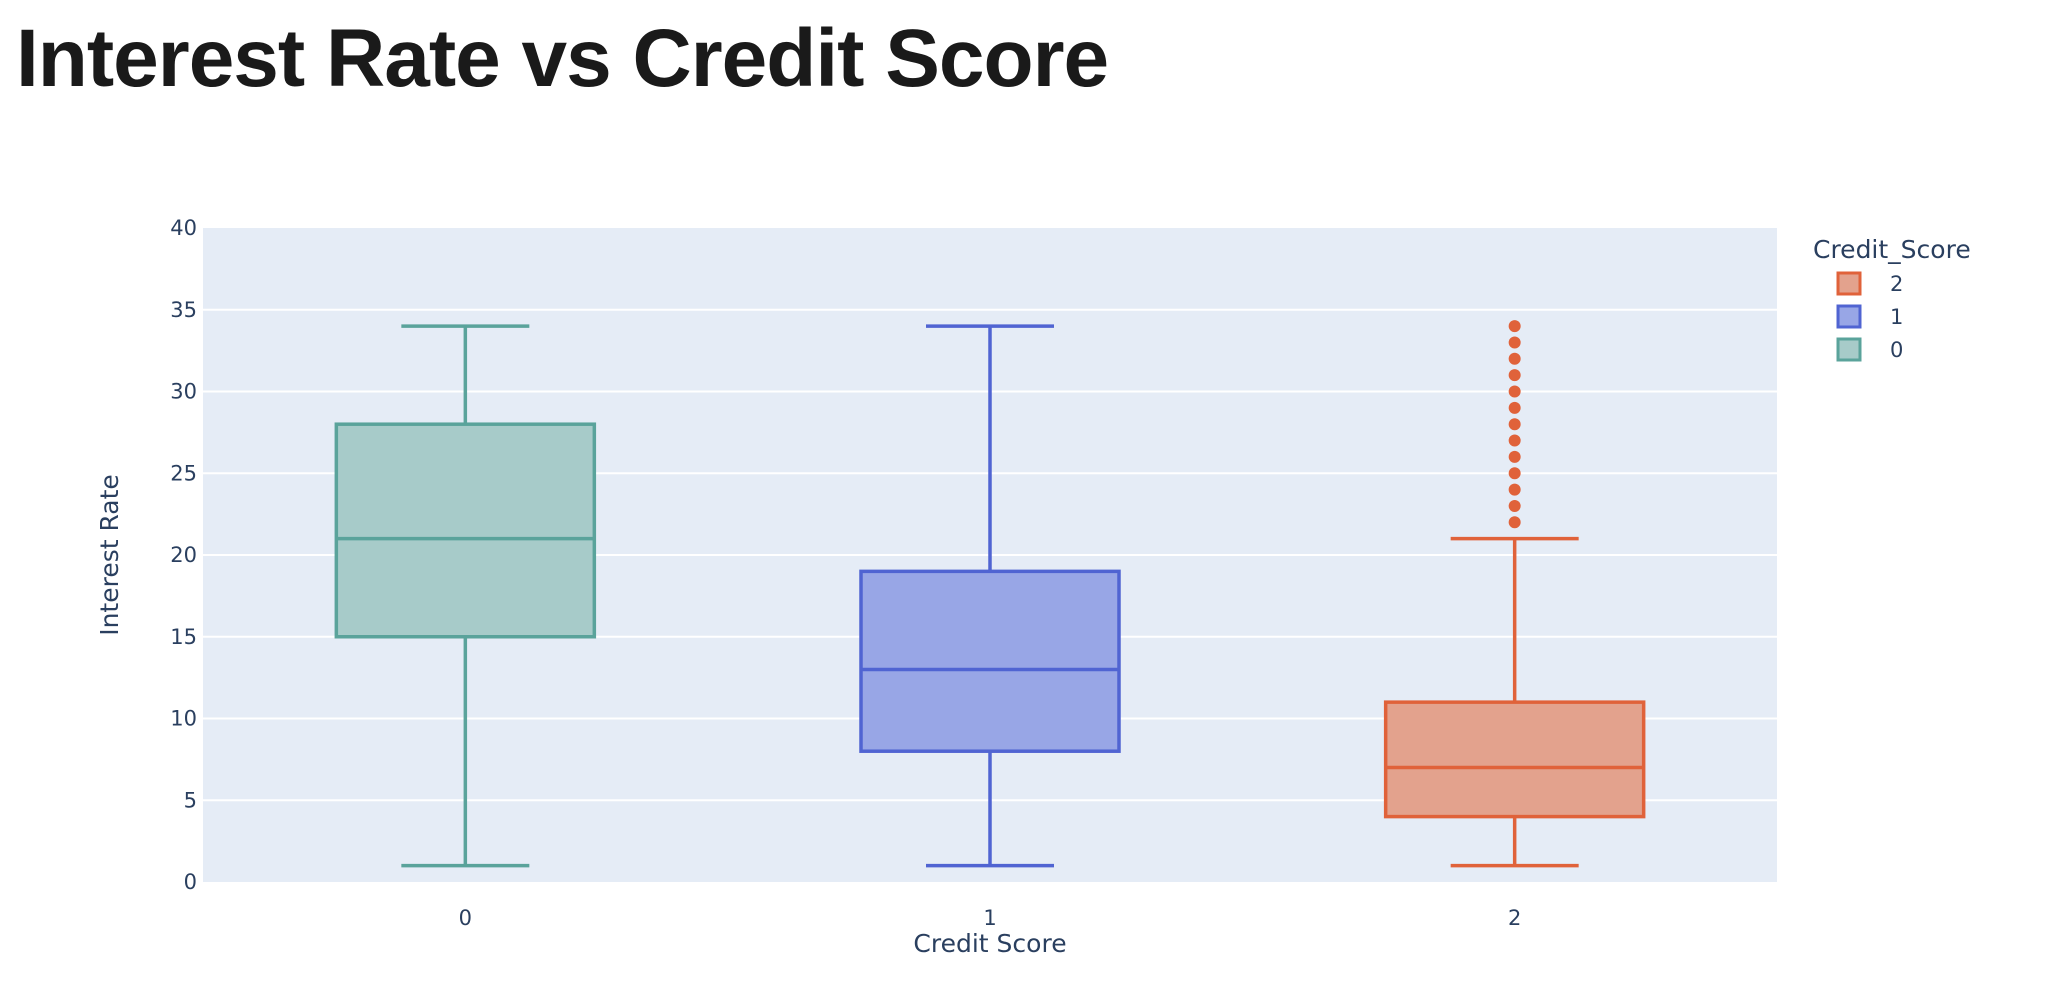 The image size is (2066, 984). Describe the element at coordinates (1896, 350) in the screenshot. I see `legend-label: 0` at that location.